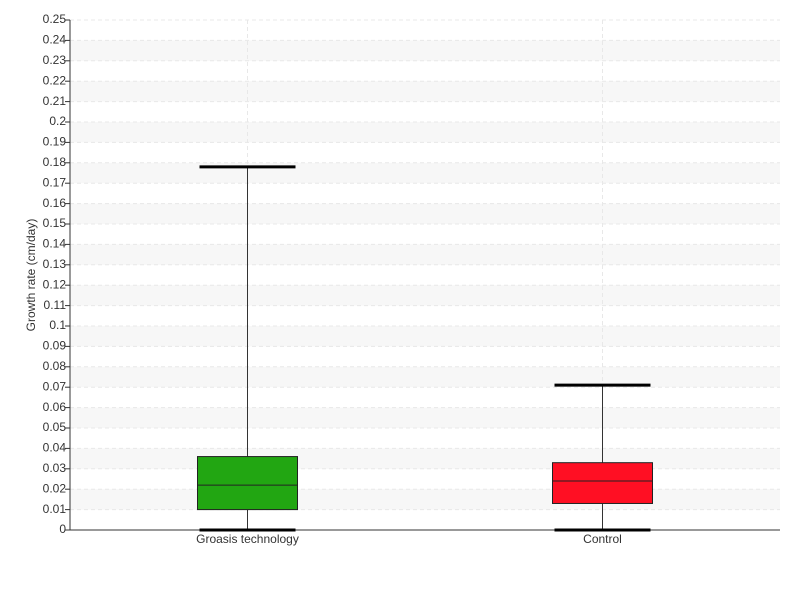  I want to click on y-tick-label: 0.01, so click(55, 509).